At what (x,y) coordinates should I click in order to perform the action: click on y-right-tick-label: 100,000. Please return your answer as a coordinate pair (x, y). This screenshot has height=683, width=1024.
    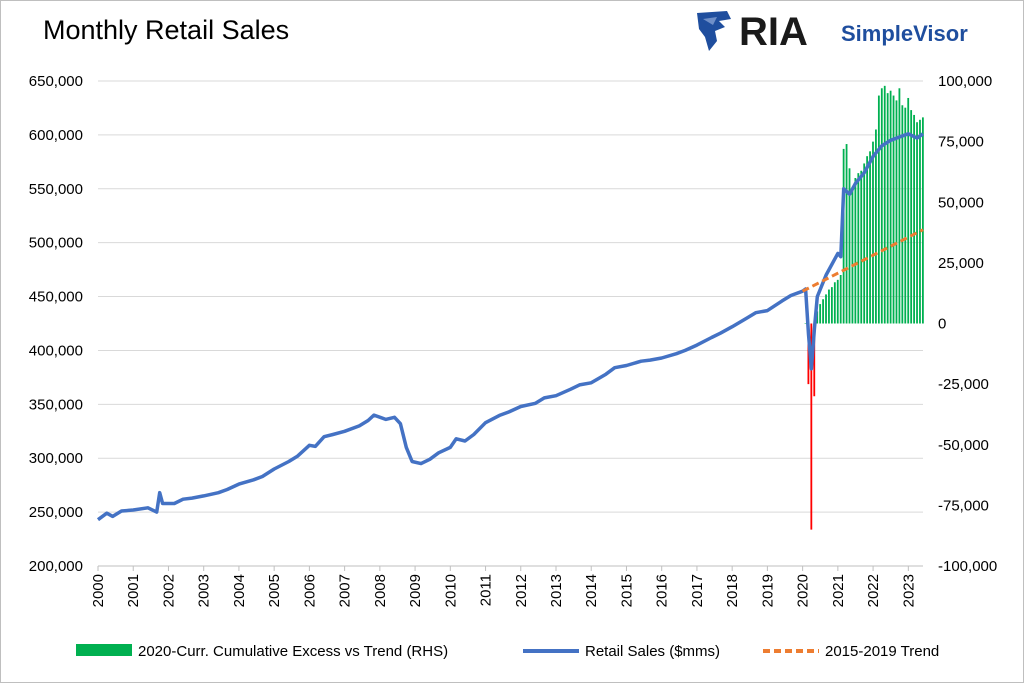
    Looking at the image, I should click on (965, 81).